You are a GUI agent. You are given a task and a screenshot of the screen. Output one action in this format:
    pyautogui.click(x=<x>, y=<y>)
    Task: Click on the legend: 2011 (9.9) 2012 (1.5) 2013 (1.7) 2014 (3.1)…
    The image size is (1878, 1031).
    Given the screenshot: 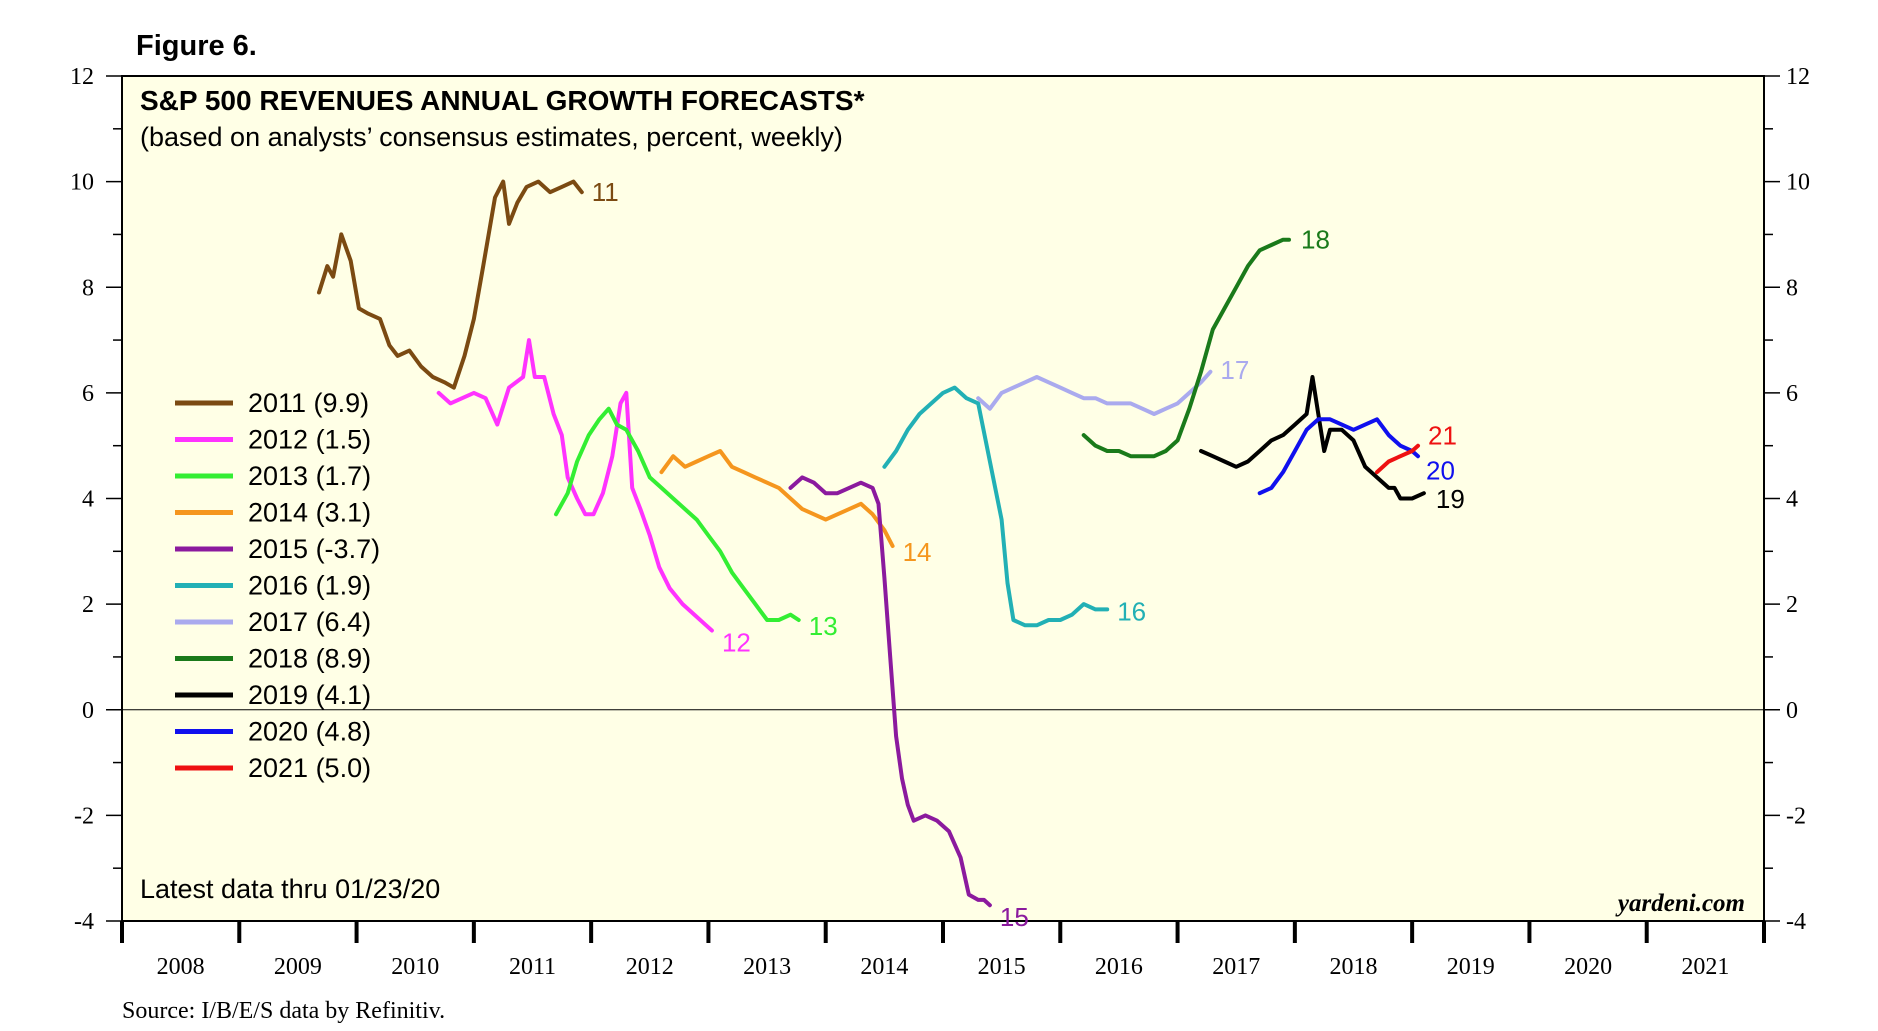 What is the action you would take?
    pyautogui.click(x=277, y=585)
    